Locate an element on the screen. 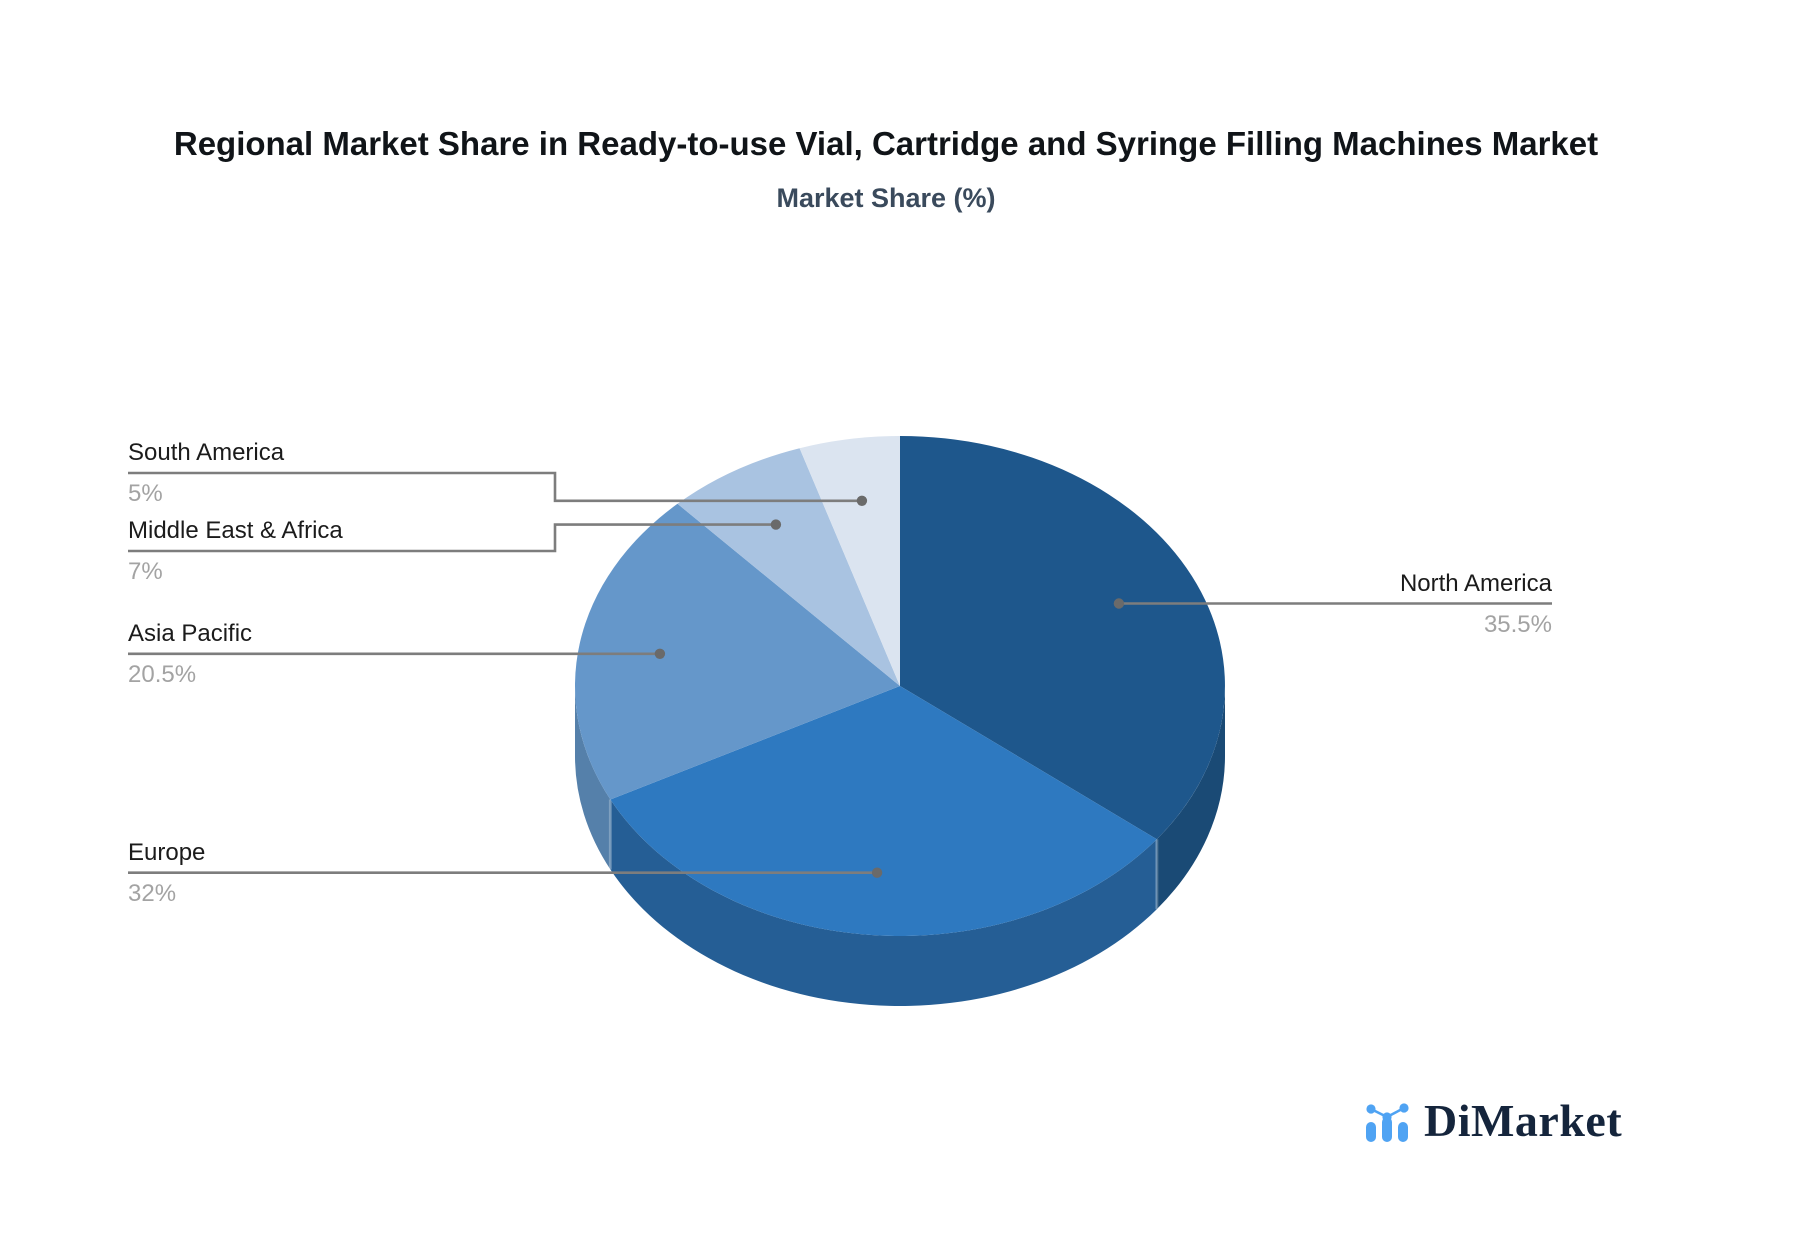  callout-label-south-america: South America is located at coordinates (206, 452).